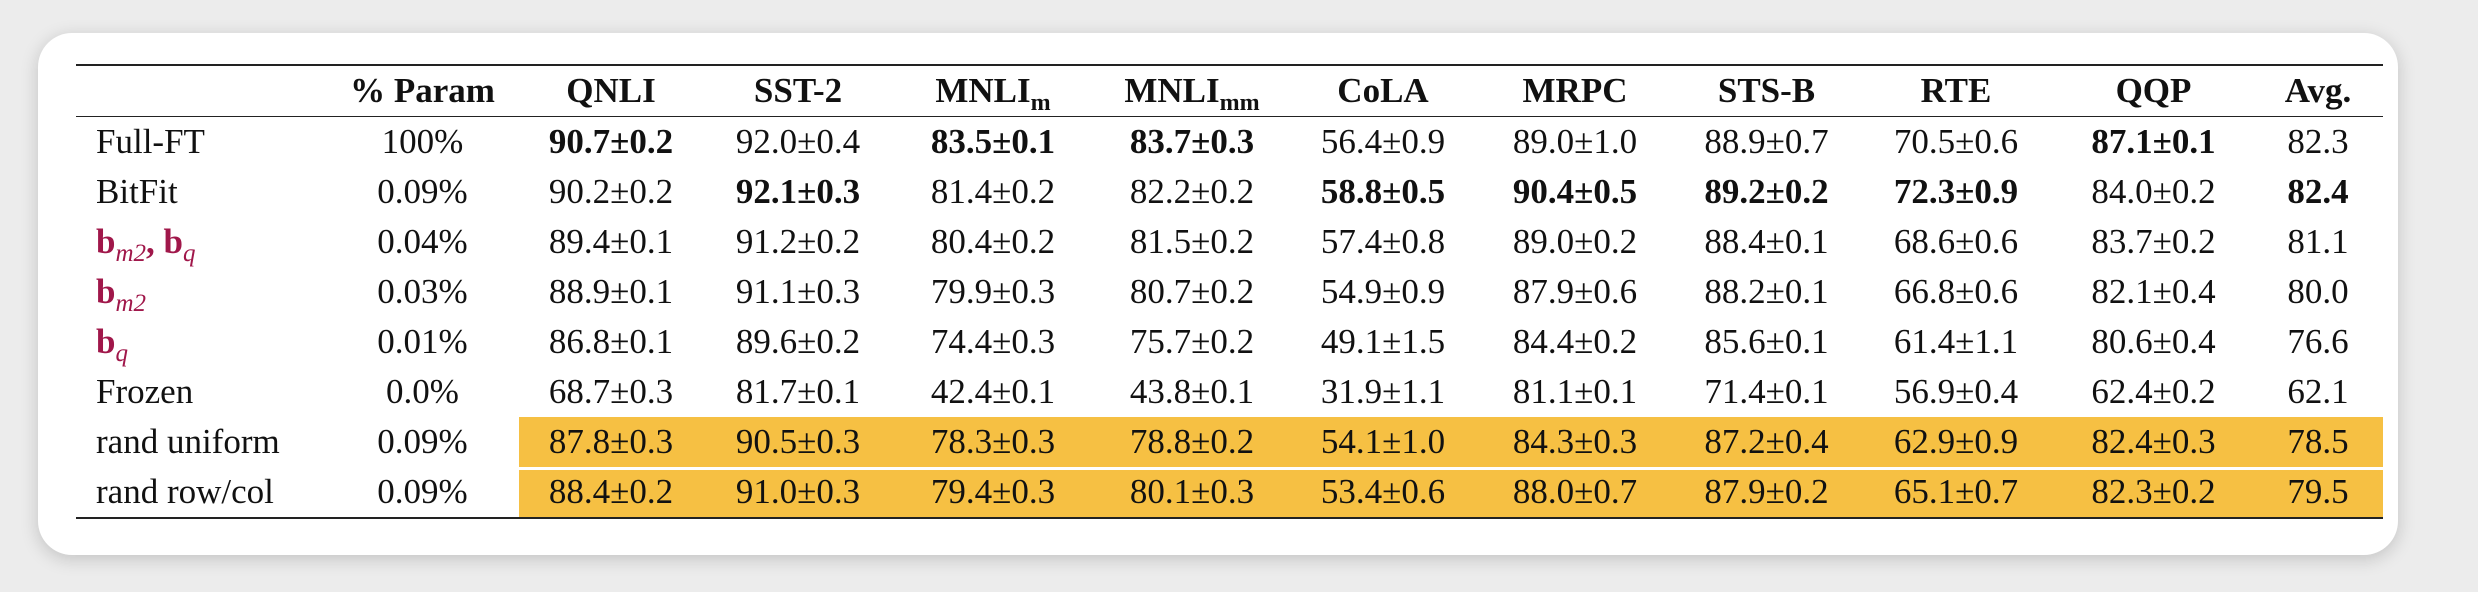 The height and width of the screenshot is (592, 2478). What do you see at coordinates (798, 442) in the screenshot?
I see `sst2-cell: 90.5±0.3` at bounding box center [798, 442].